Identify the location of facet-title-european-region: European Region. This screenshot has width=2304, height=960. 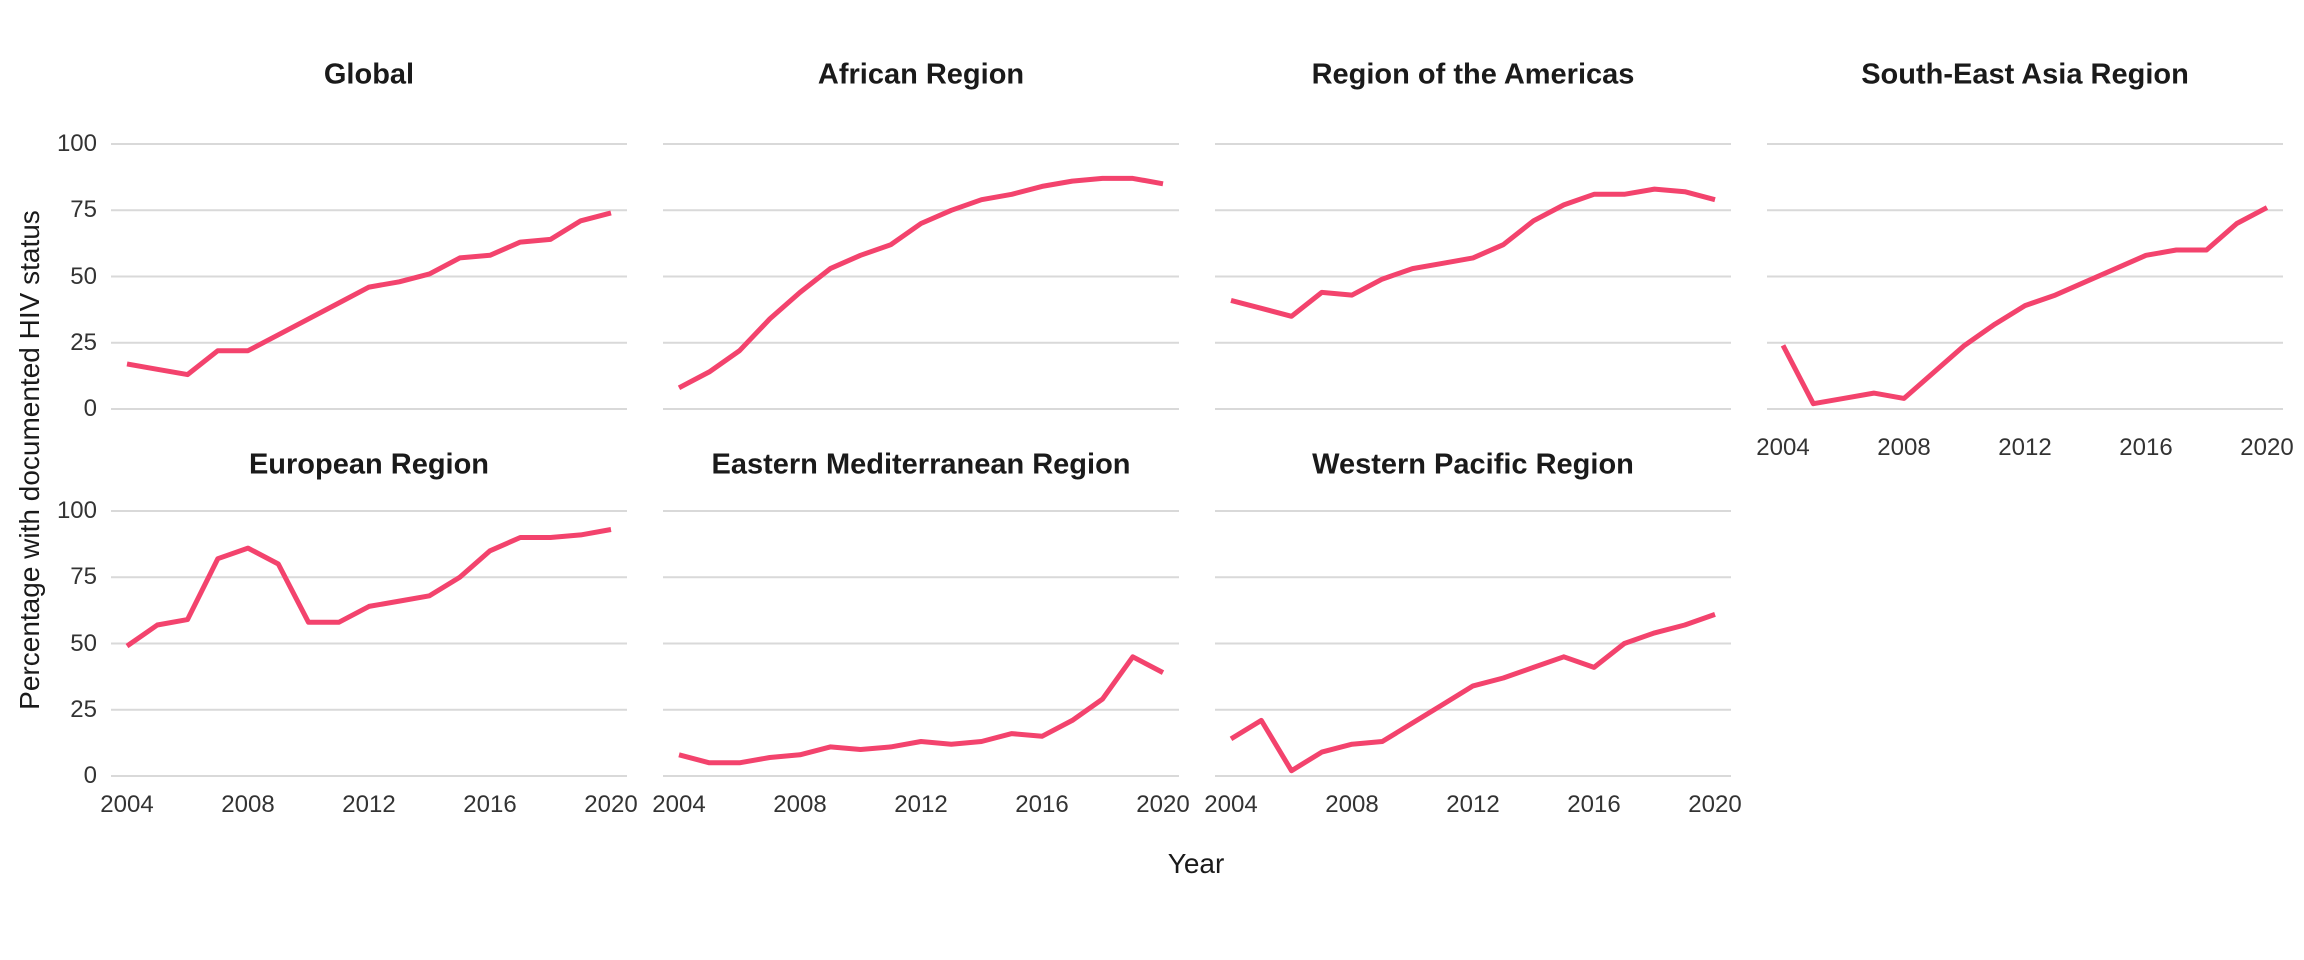
(369, 464).